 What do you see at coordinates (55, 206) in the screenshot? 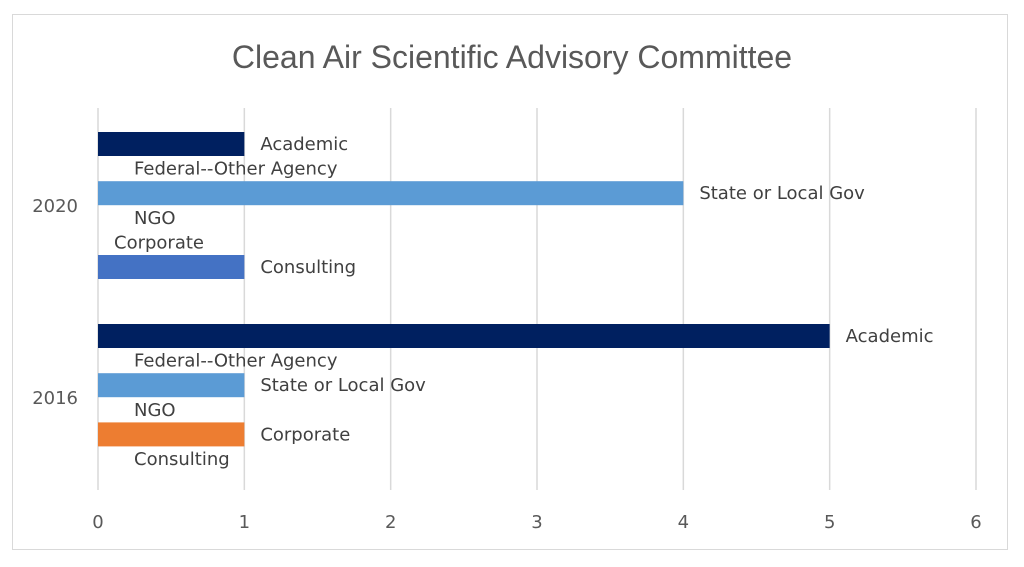
I see `category-label: 2020` at bounding box center [55, 206].